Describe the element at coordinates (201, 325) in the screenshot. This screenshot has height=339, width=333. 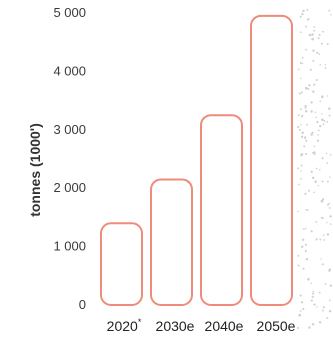
I see `x-axis-labels: 2020* 2030e 2040e 2050e` at that location.